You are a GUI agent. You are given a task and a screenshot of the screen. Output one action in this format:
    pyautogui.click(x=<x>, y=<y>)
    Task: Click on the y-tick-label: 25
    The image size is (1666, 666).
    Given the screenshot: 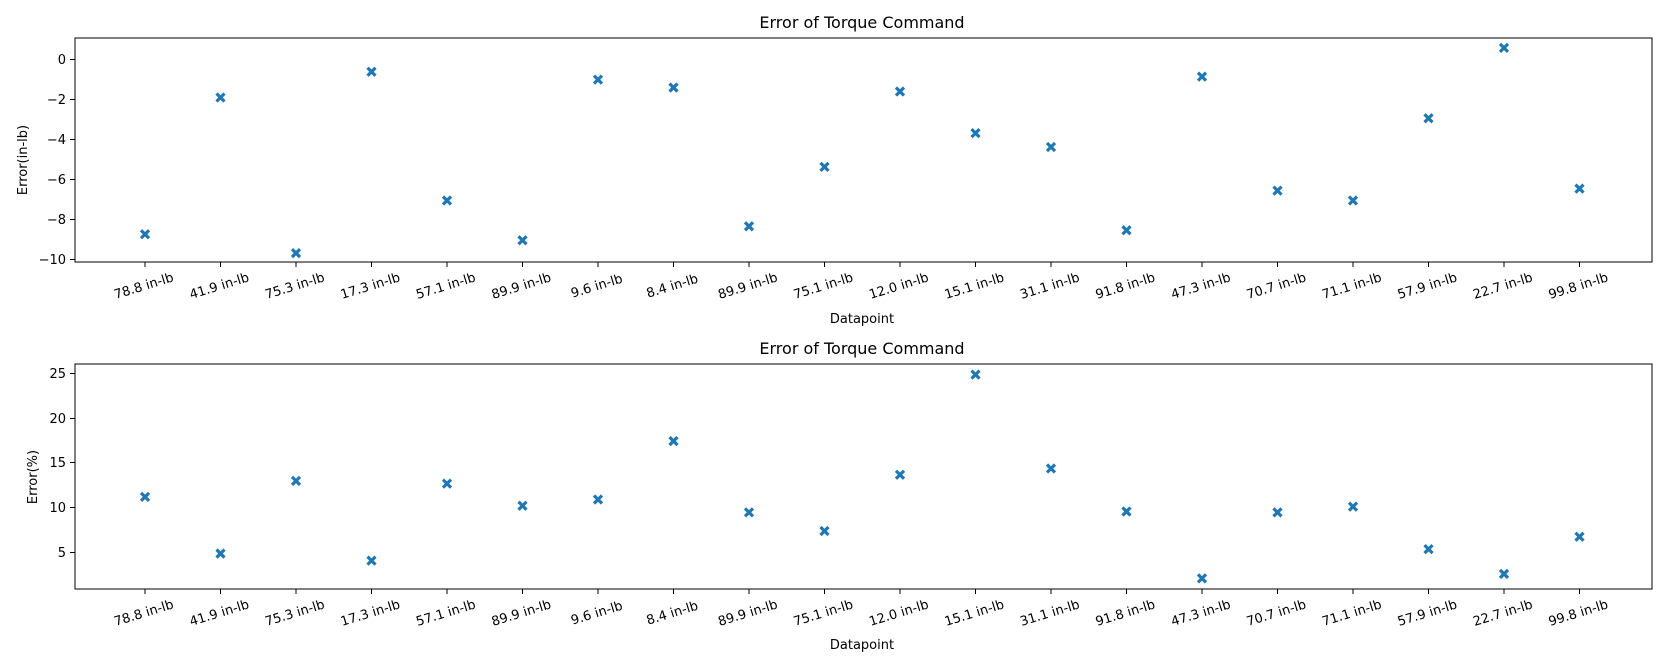 What is the action you would take?
    pyautogui.click(x=57, y=374)
    